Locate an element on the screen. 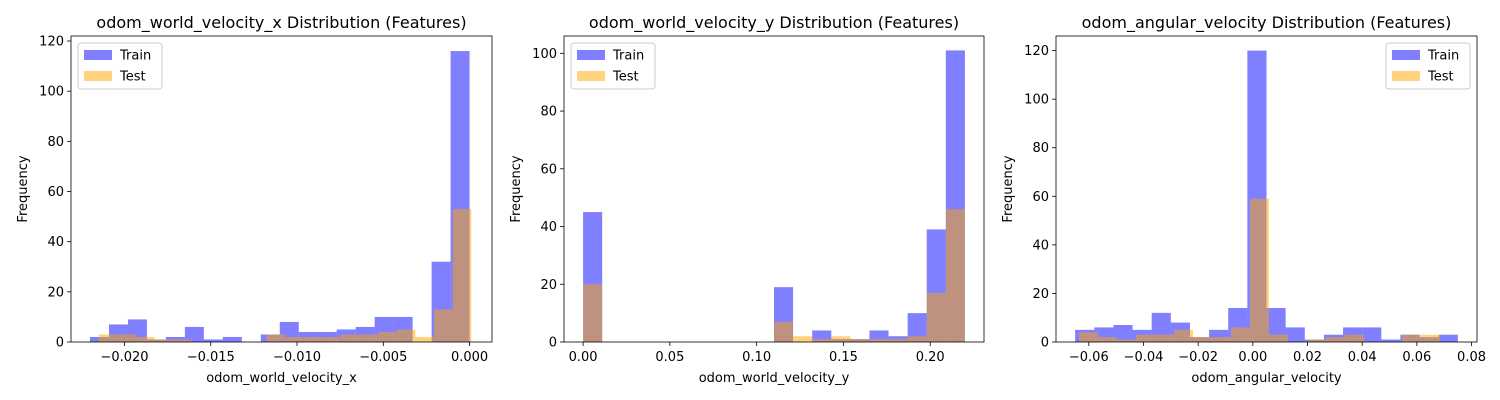 This screenshot has width=1500, height=400. x-tick-label: 0.08 is located at coordinates (1471, 357).